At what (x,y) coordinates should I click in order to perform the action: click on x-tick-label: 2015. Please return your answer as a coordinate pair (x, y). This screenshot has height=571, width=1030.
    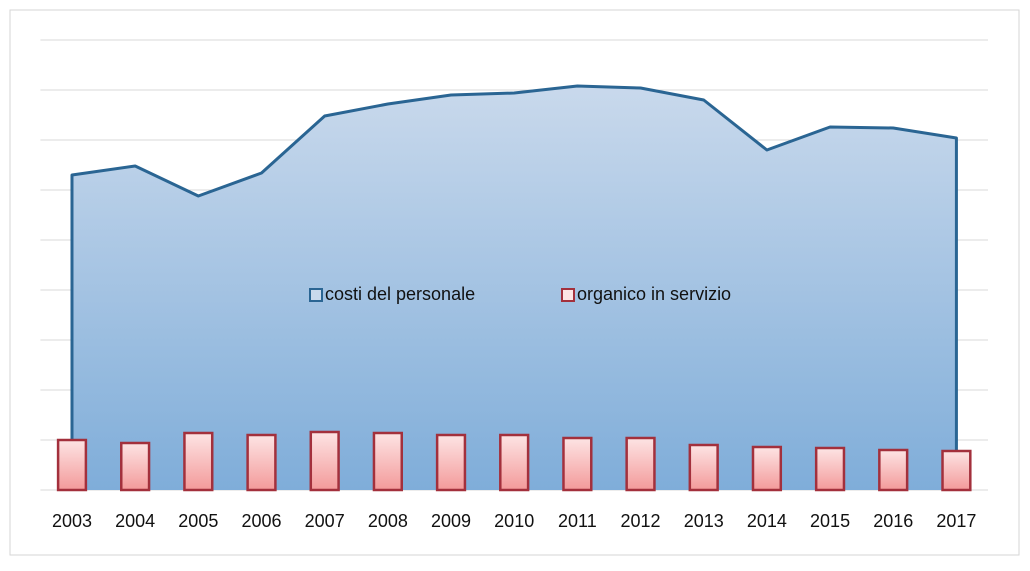
    Looking at the image, I should click on (830, 521).